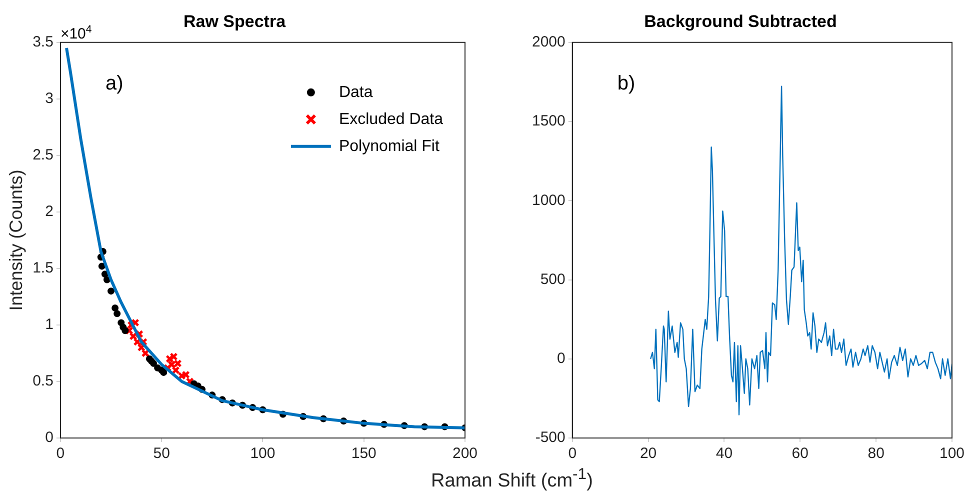  Describe the element at coordinates (43, 155) in the screenshot. I see `y-tick-label: 2.5` at that location.